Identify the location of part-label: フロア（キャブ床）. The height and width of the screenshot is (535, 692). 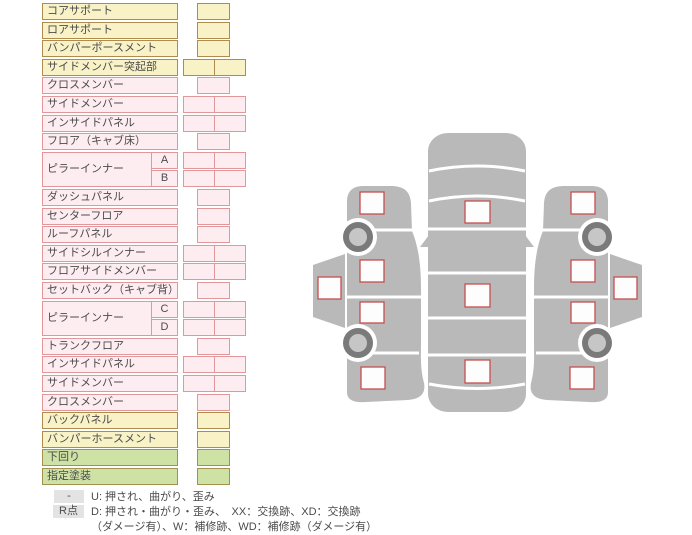
(110, 142).